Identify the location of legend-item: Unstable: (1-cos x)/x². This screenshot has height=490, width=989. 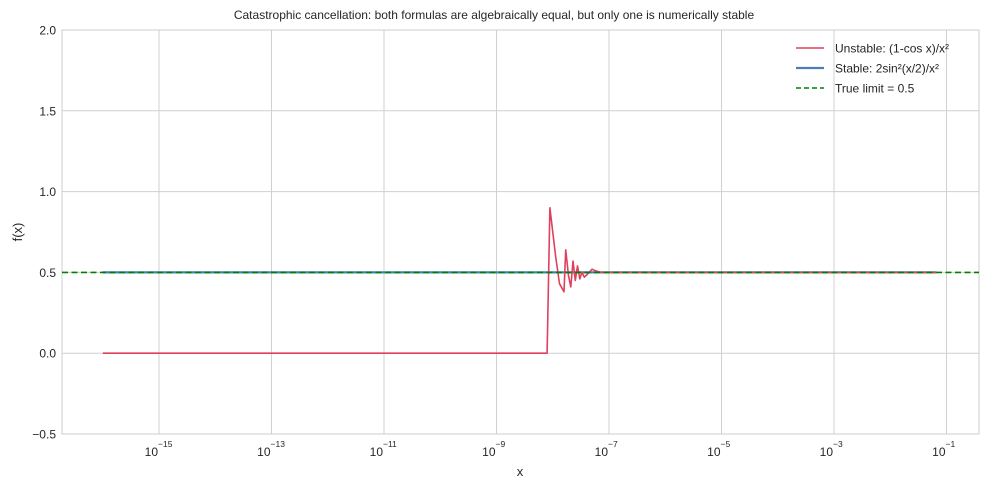
(872, 49).